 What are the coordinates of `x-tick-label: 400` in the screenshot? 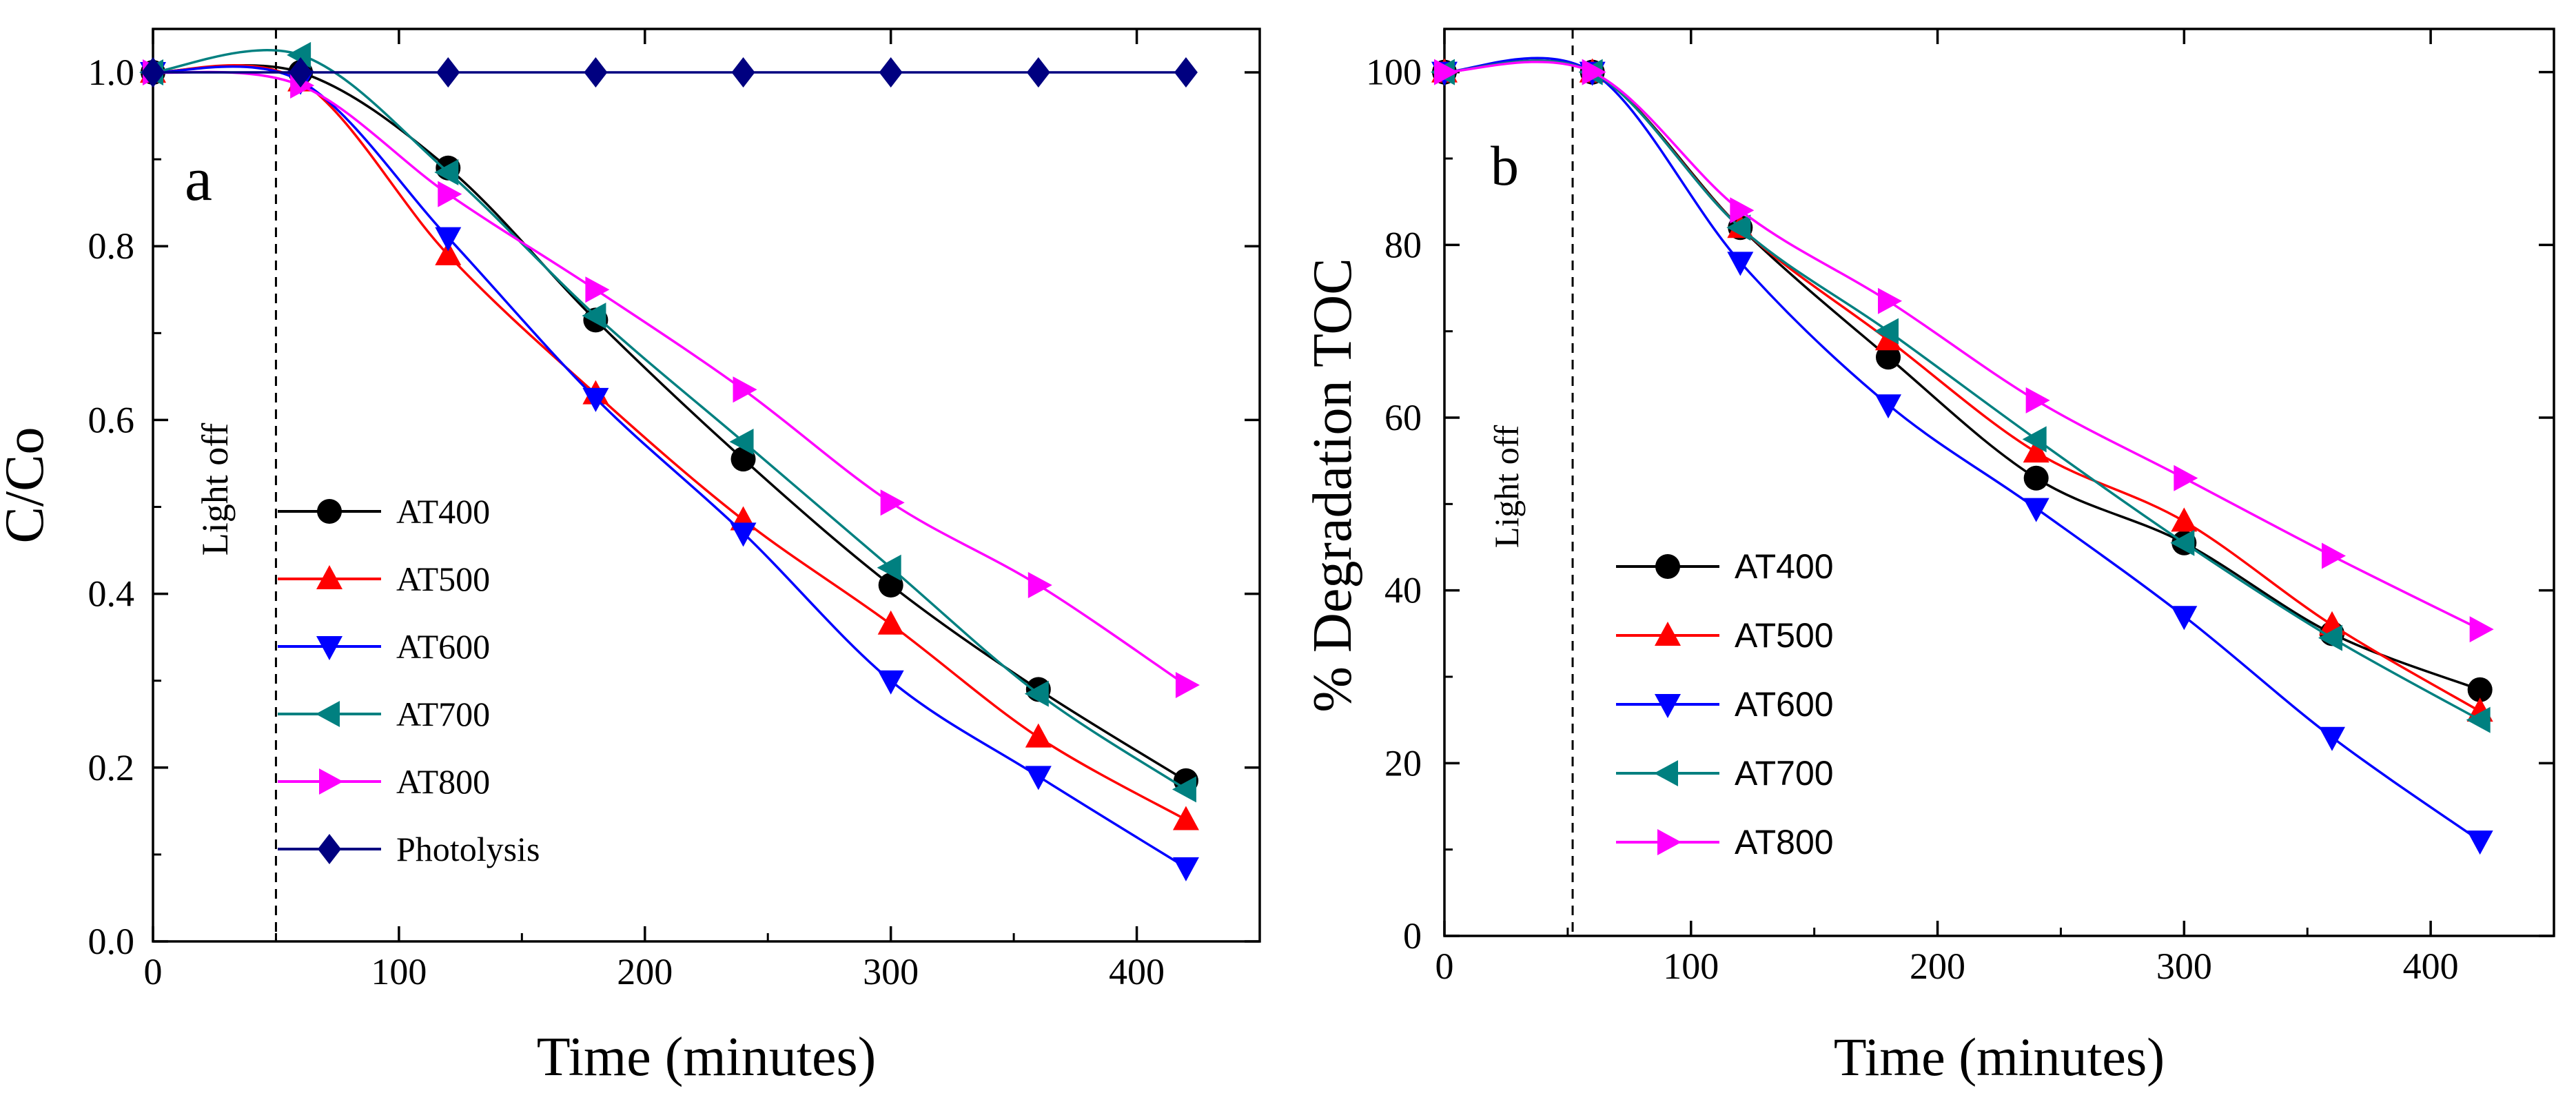 It's located at (1137, 972).